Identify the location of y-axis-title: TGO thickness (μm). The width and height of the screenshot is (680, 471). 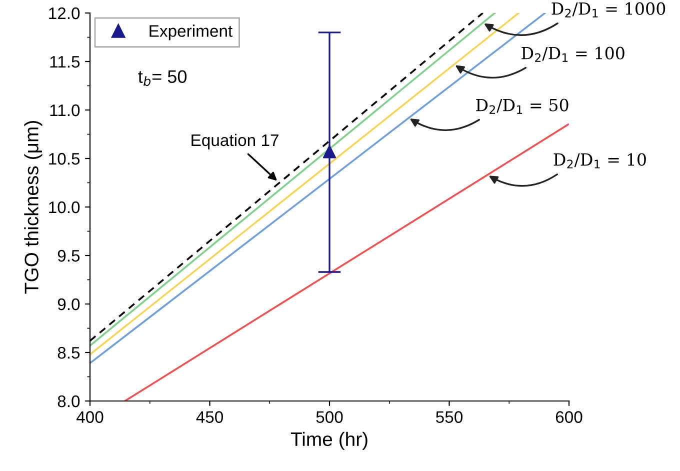
(33, 207).